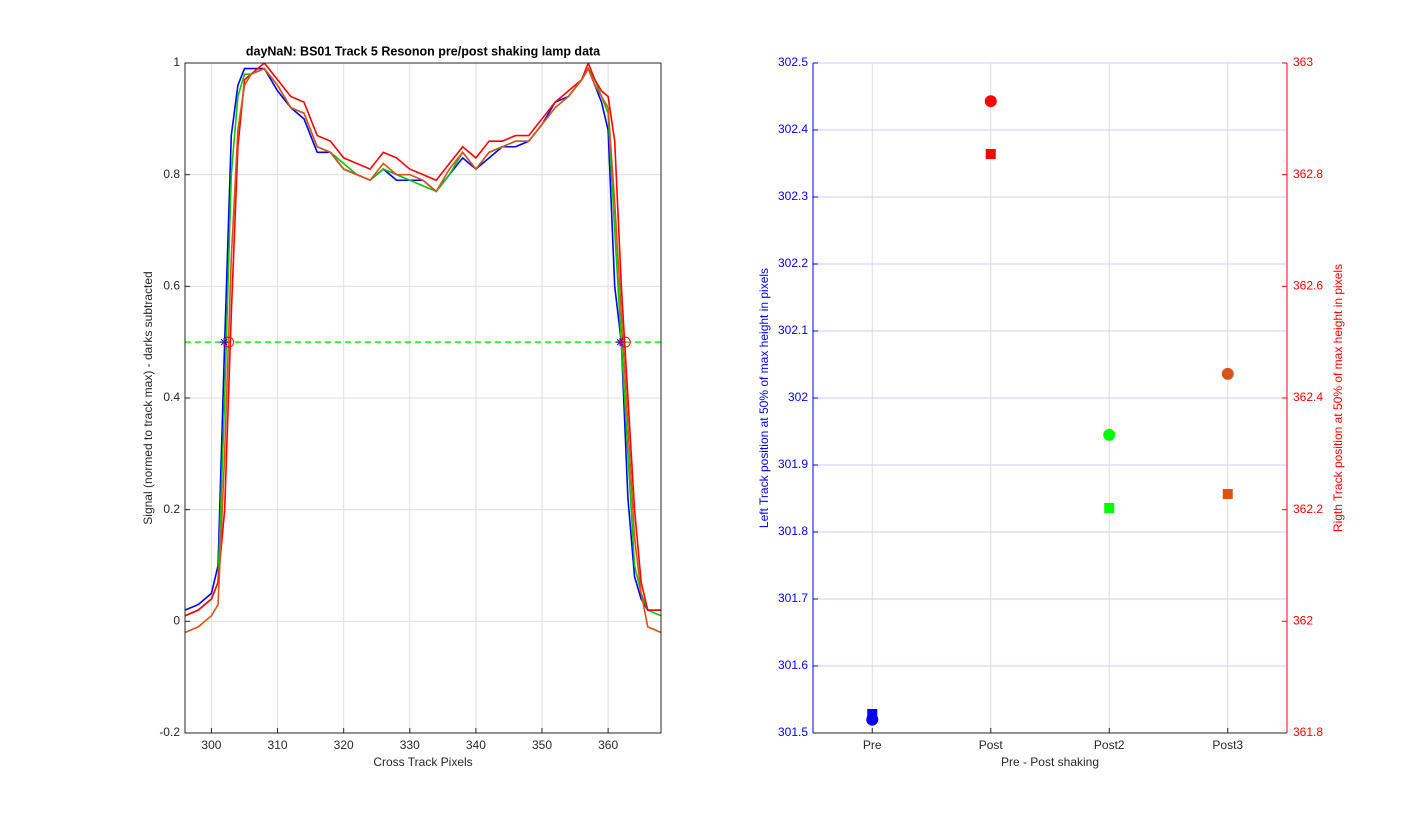 Image resolution: width=1425 pixels, height=825 pixels. What do you see at coordinates (798, 397) in the screenshot?
I see `y-tick-label: 302` at bounding box center [798, 397].